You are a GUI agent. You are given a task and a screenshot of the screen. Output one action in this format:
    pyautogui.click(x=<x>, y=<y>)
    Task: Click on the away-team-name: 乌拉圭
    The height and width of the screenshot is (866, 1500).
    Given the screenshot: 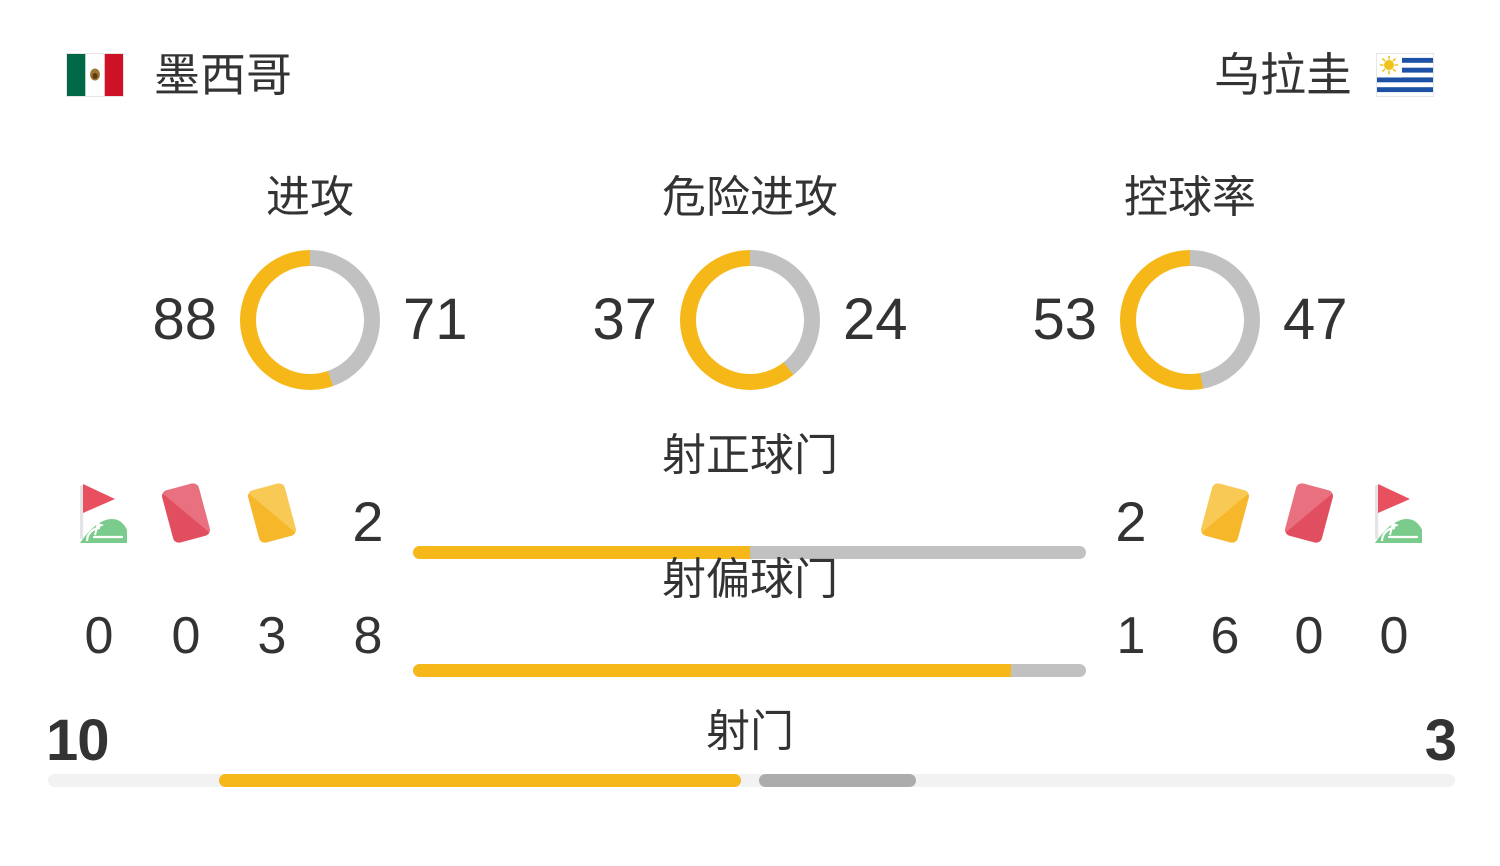 What is the action you would take?
    pyautogui.click(x=1283, y=75)
    